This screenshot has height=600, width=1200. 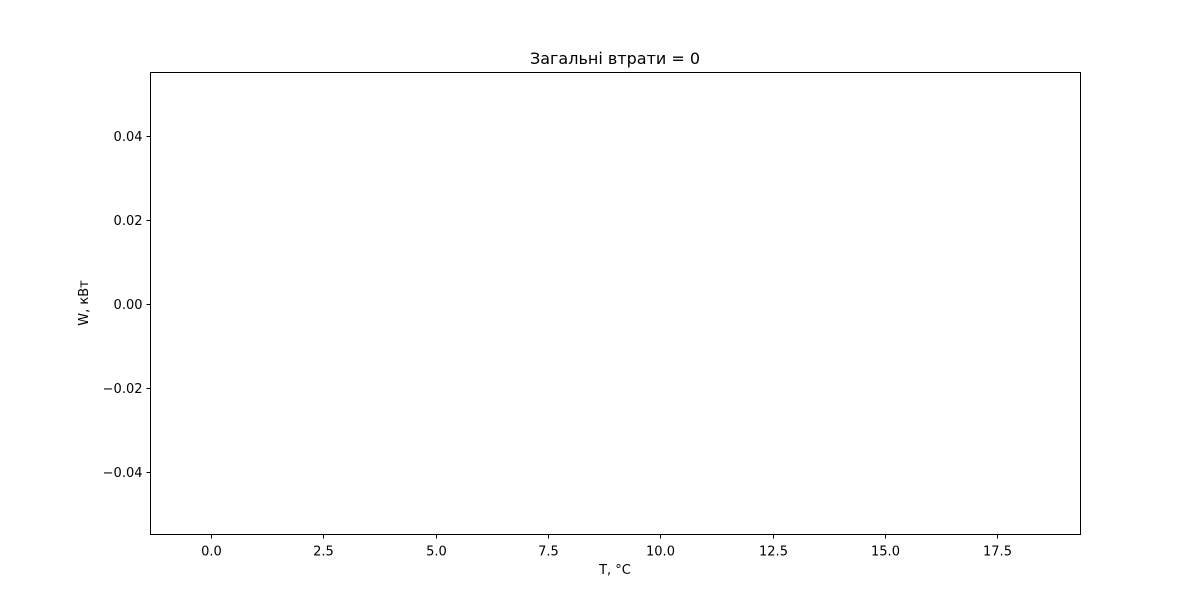 I want to click on x-axis-title: T, °C, so click(x=614, y=570).